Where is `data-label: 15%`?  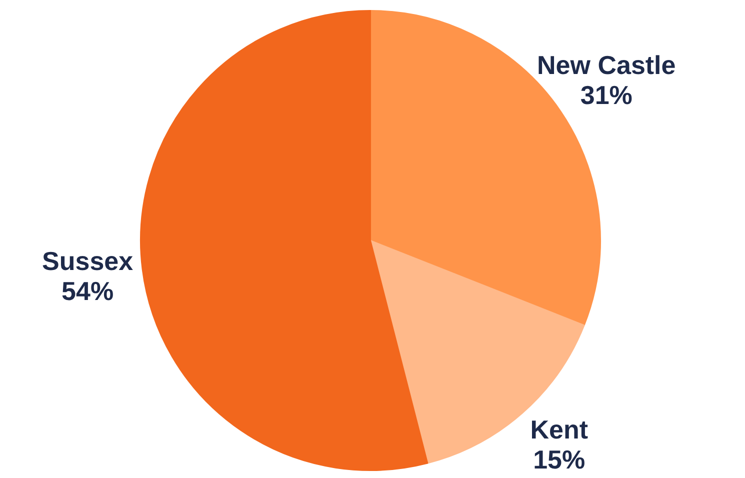 data-label: 15% is located at coordinates (559, 459).